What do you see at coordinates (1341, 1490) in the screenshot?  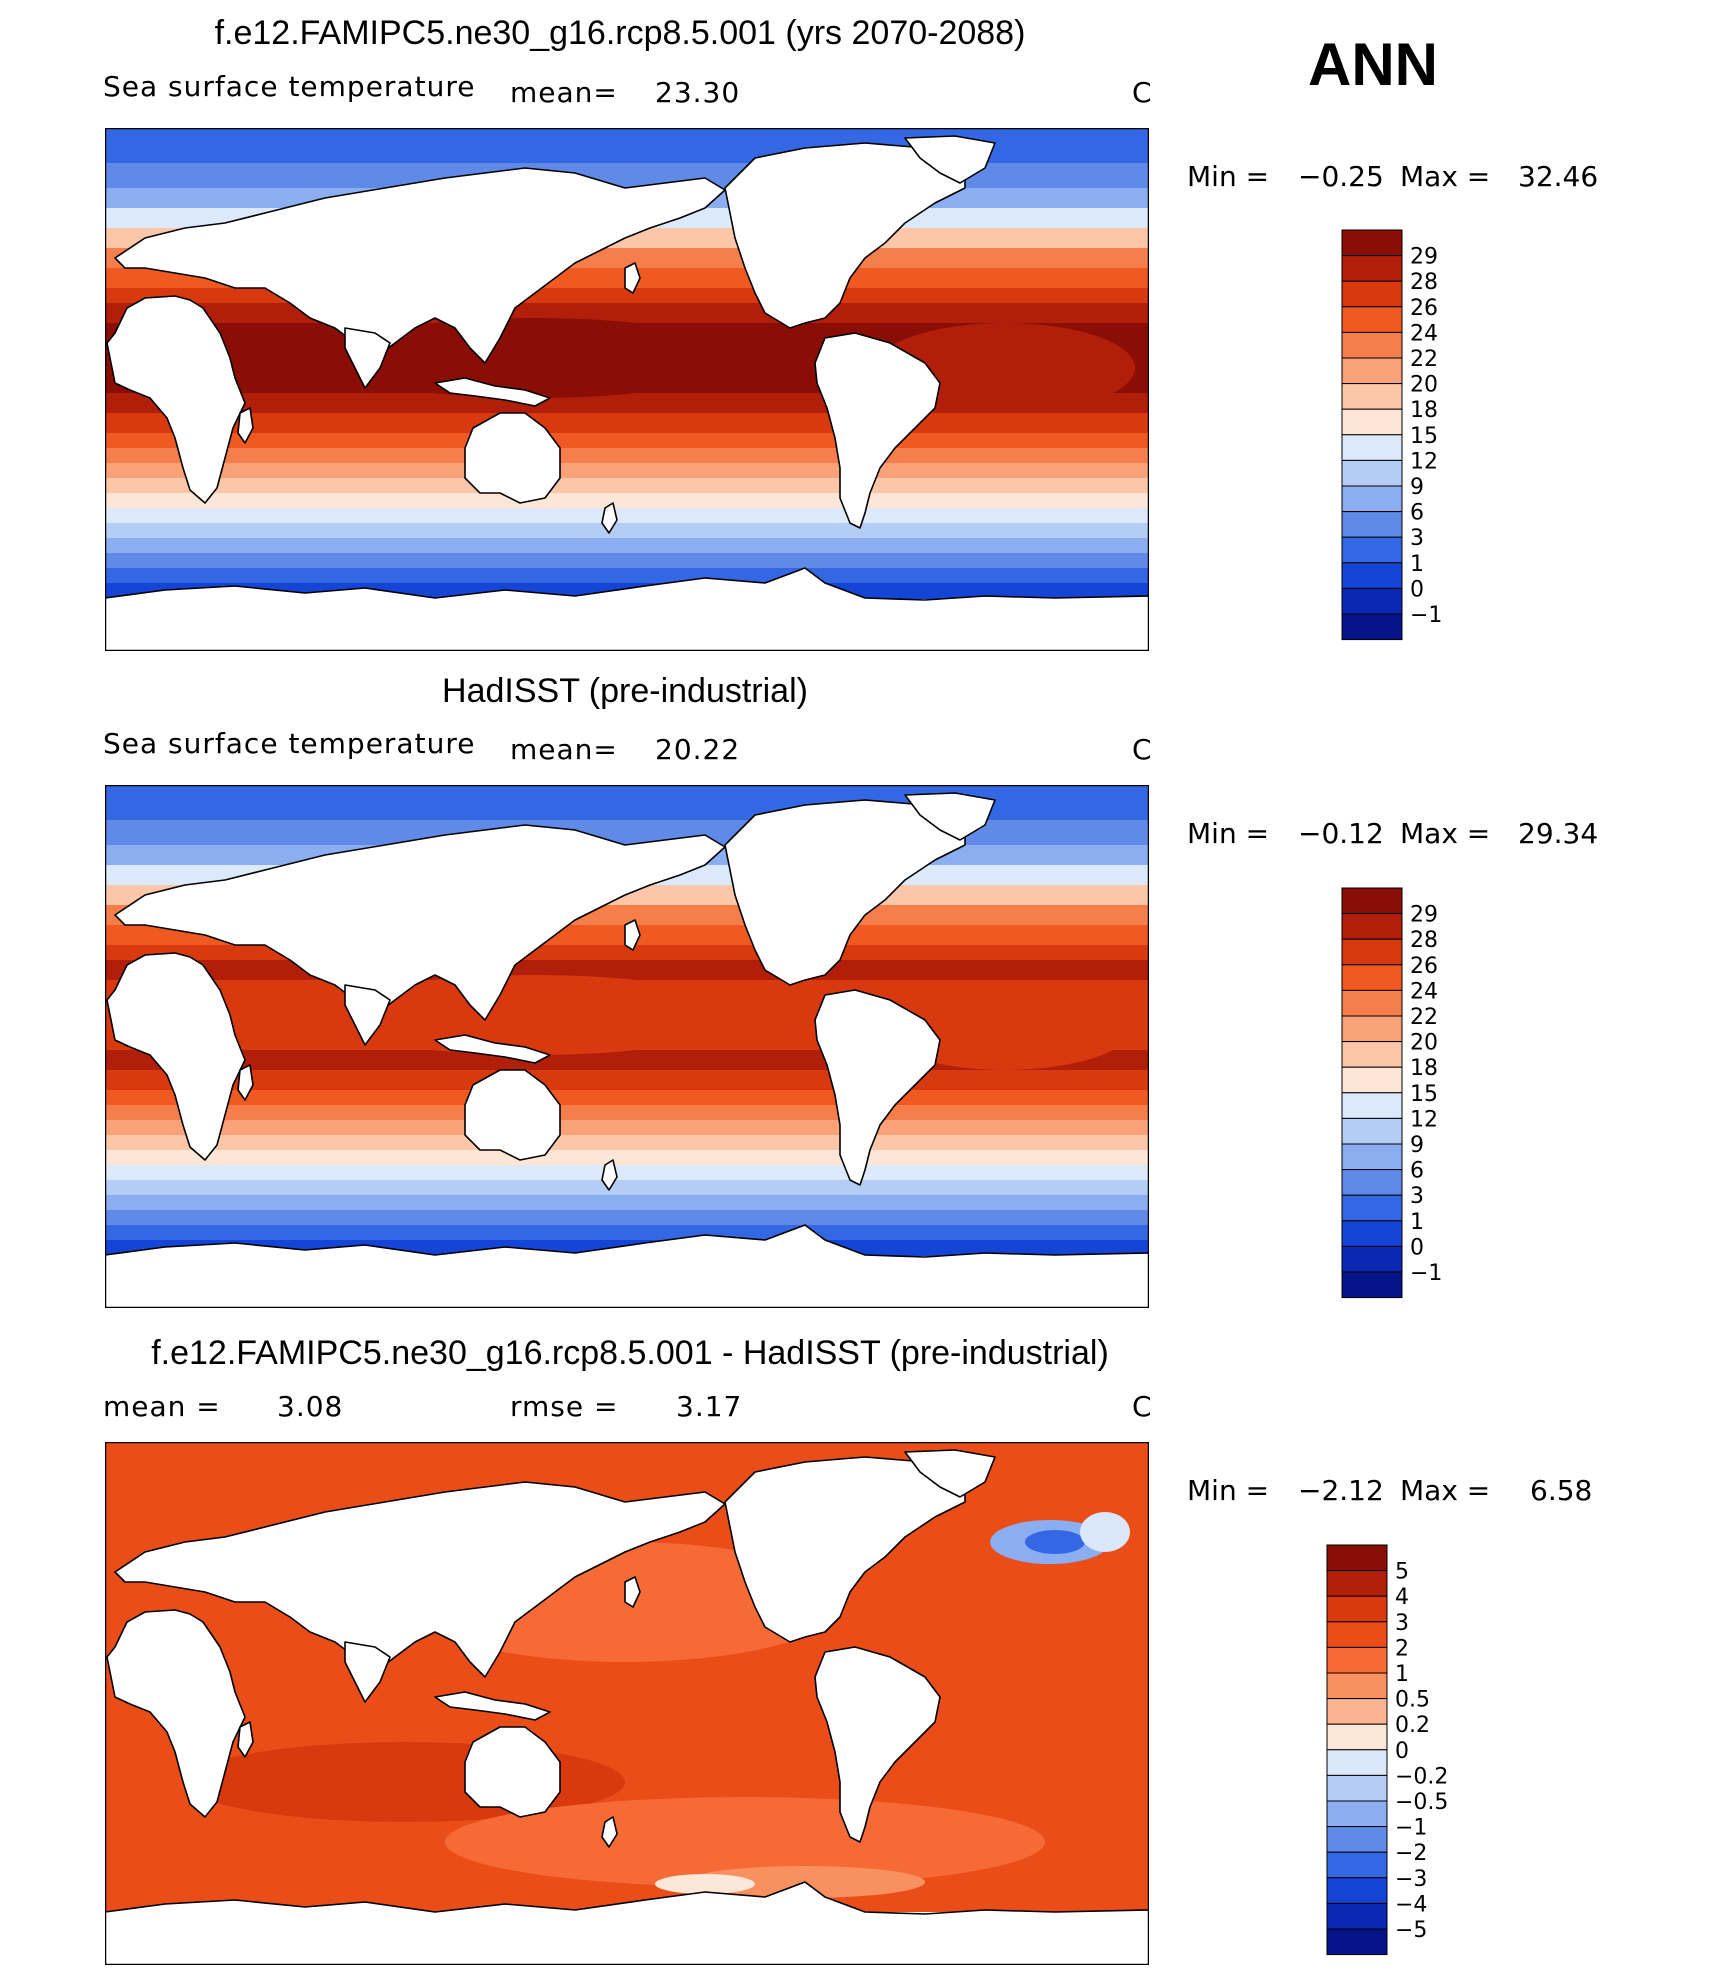 I see `panel-3-min-value: −2.12` at bounding box center [1341, 1490].